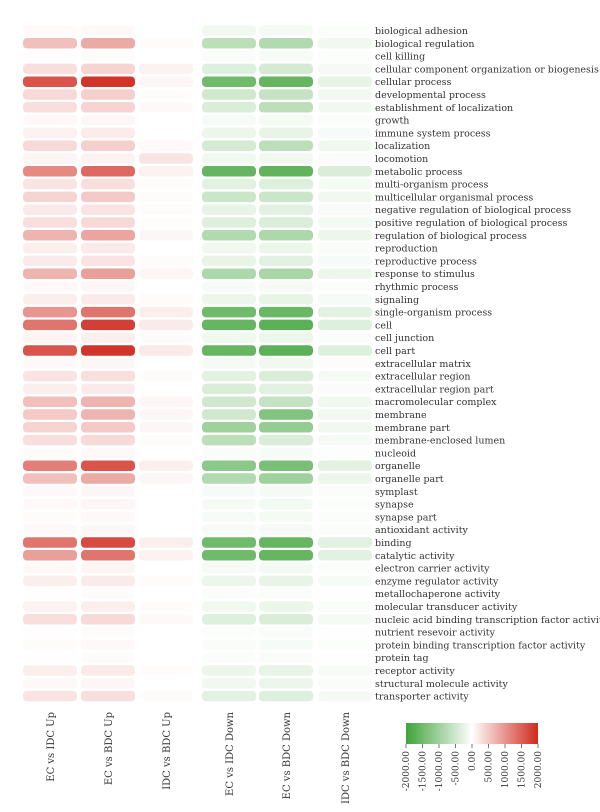 The width and height of the screenshot is (600, 812). Describe the element at coordinates (108, 56) in the screenshot. I see `heatmap-cell-cell-killing-ec-vs-bdc-up` at that location.